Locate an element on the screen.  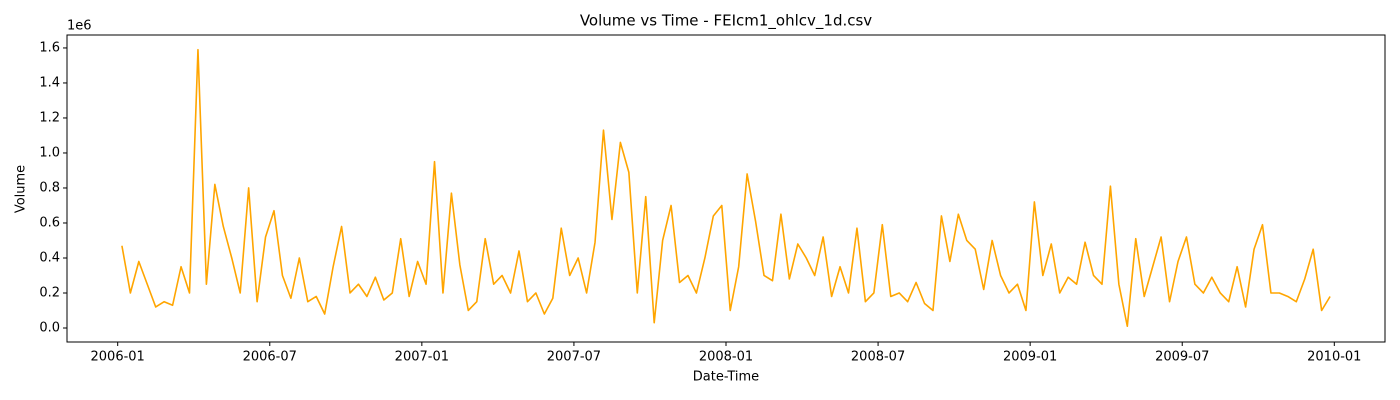
x-tick-label: 2006-07 is located at coordinates (270, 357).